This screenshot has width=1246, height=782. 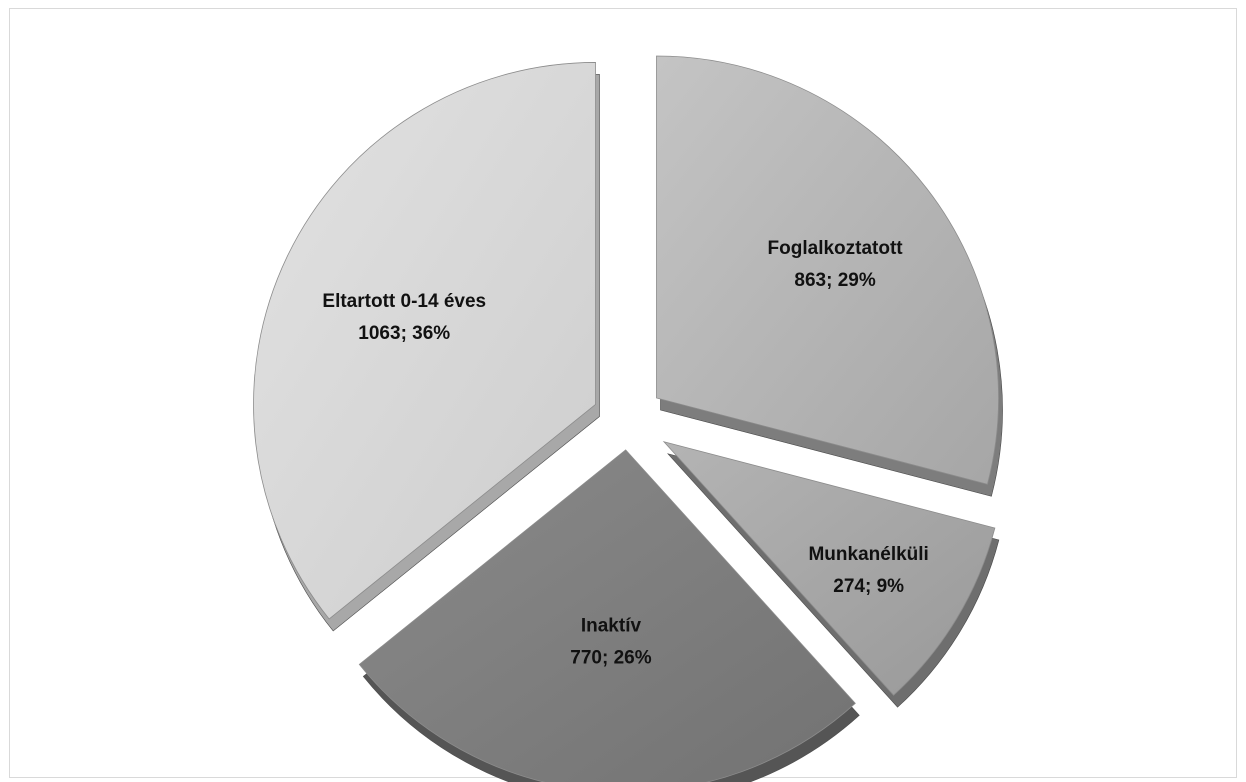 What do you see at coordinates (868, 554) in the screenshot?
I see `slice-label-munkanelkuli: Munkanélküli` at bounding box center [868, 554].